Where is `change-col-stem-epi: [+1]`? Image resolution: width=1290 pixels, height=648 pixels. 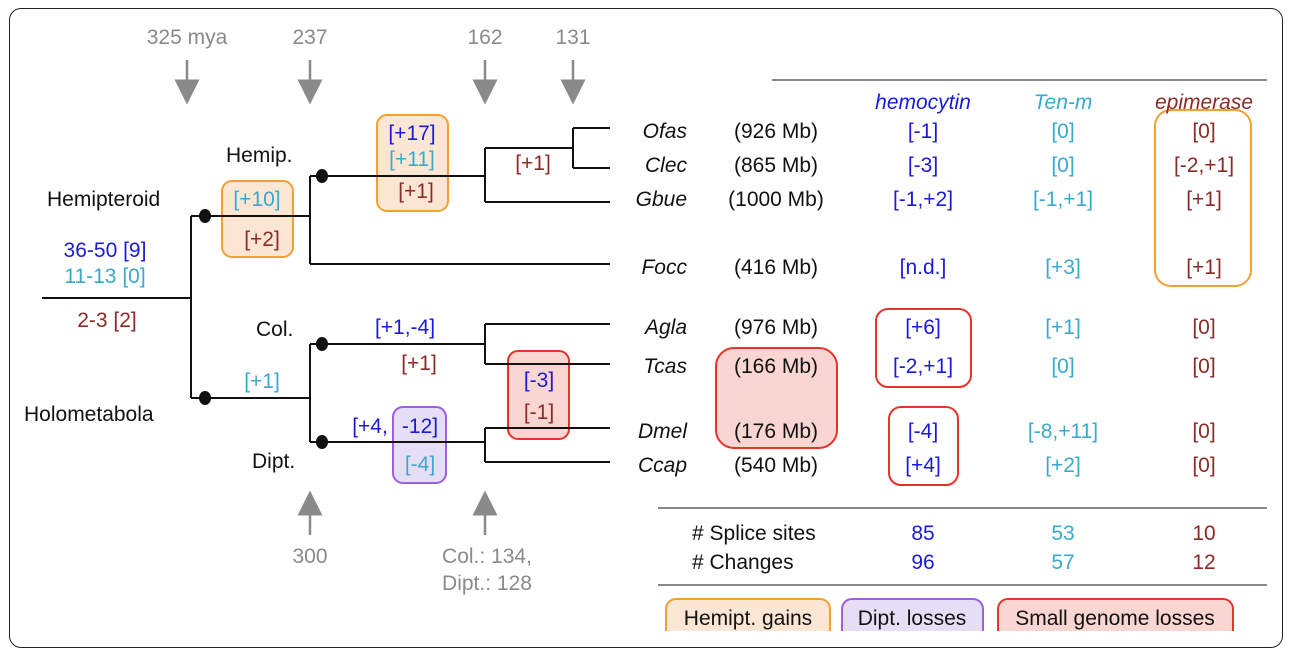 change-col-stem-epi: [+1] is located at coordinates (419, 363).